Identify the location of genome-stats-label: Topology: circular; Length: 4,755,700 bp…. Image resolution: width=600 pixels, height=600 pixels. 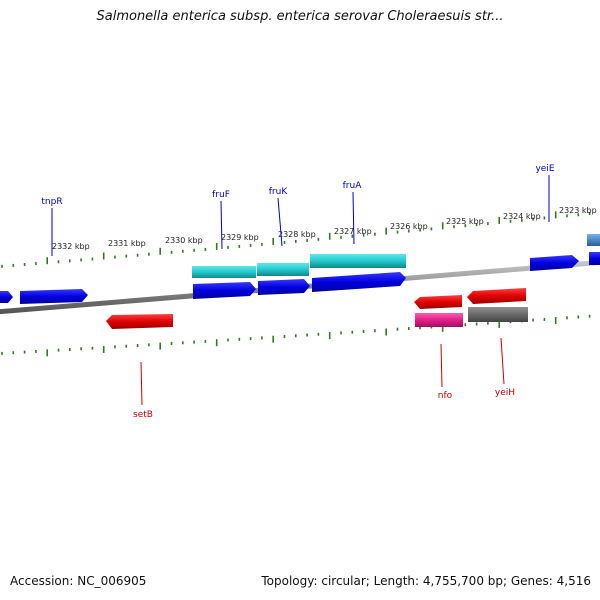
(426, 581).